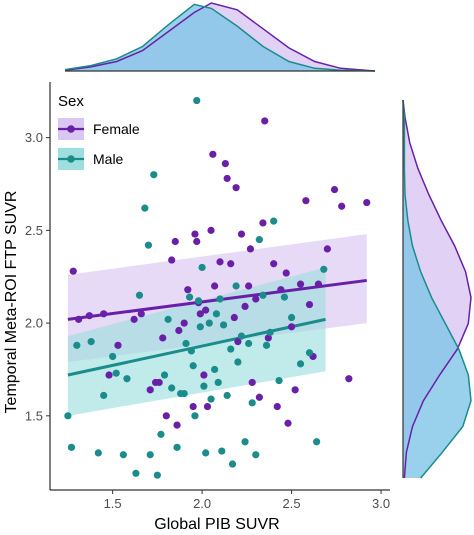  I want to click on right-density-female-line, so click(437, 289).